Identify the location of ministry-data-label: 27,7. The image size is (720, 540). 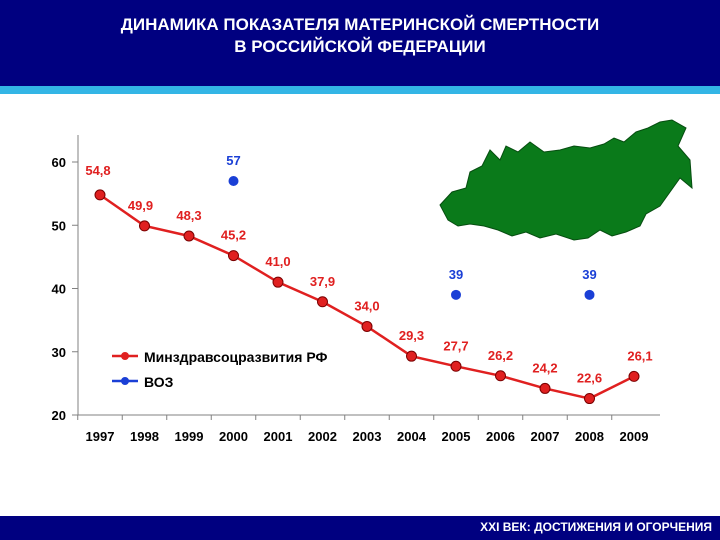
(455, 345).